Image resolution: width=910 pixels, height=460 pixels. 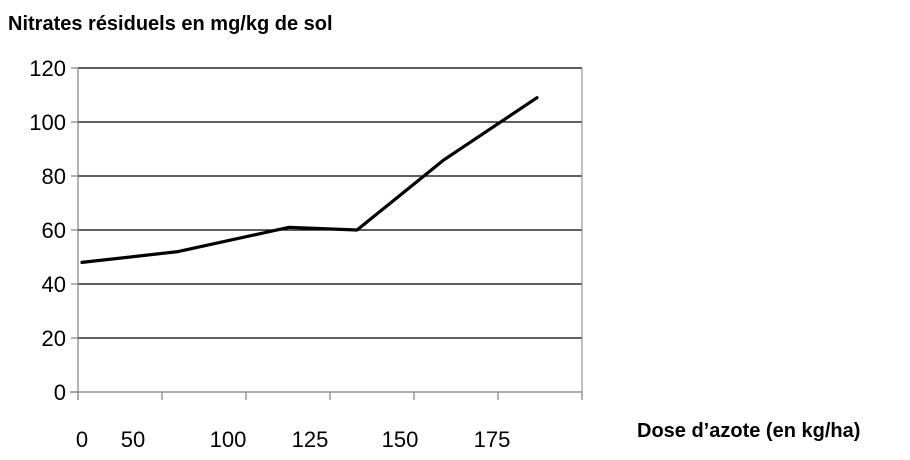 I want to click on y-axis-title: Nitrates résiduels en mg/kg de sol, so click(x=170, y=24).